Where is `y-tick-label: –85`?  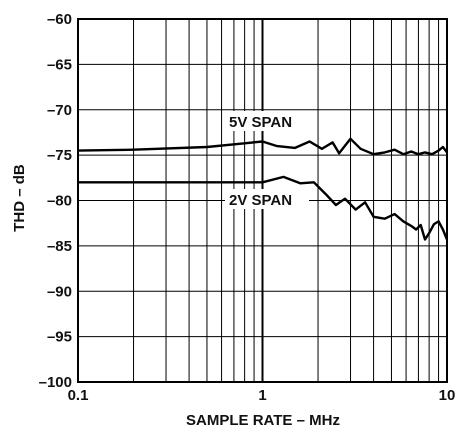 y-tick-label: –85 is located at coordinates (59, 246).